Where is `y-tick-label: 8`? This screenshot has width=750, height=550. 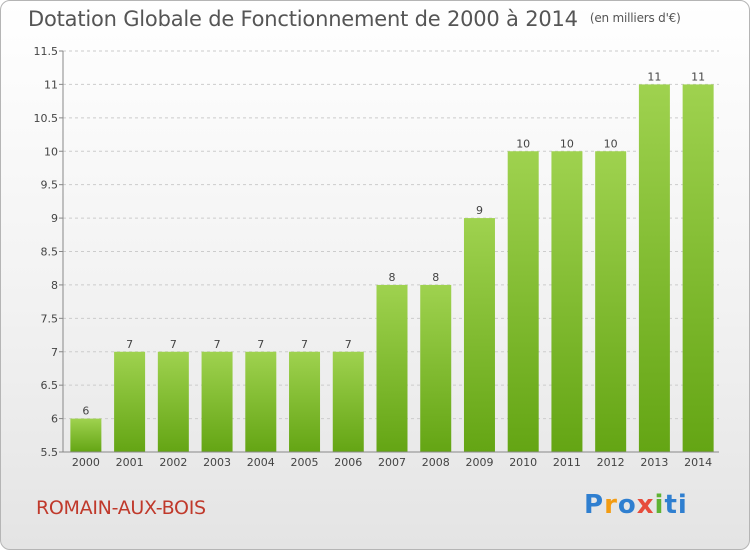 y-tick-label: 8 is located at coordinates (54, 285).